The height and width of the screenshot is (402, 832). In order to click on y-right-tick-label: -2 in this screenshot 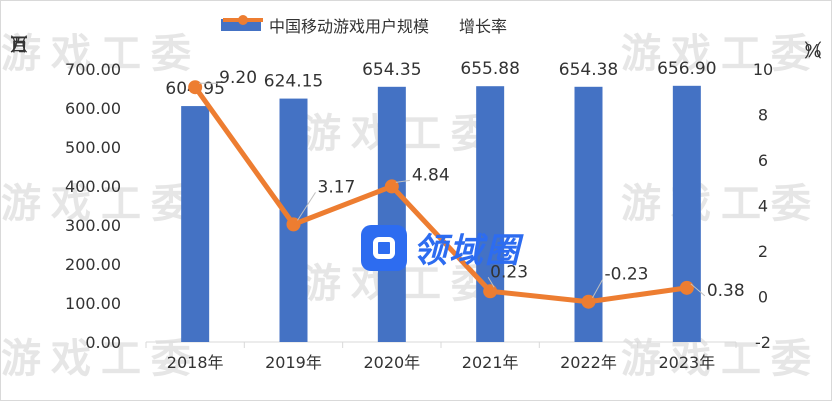, I will do `click(763, 342)`.